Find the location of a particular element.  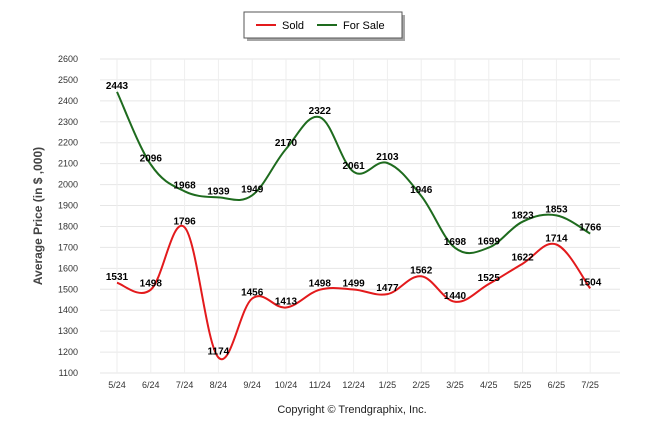

y-tick-label: 1400 is located at coordinates (68, 310).